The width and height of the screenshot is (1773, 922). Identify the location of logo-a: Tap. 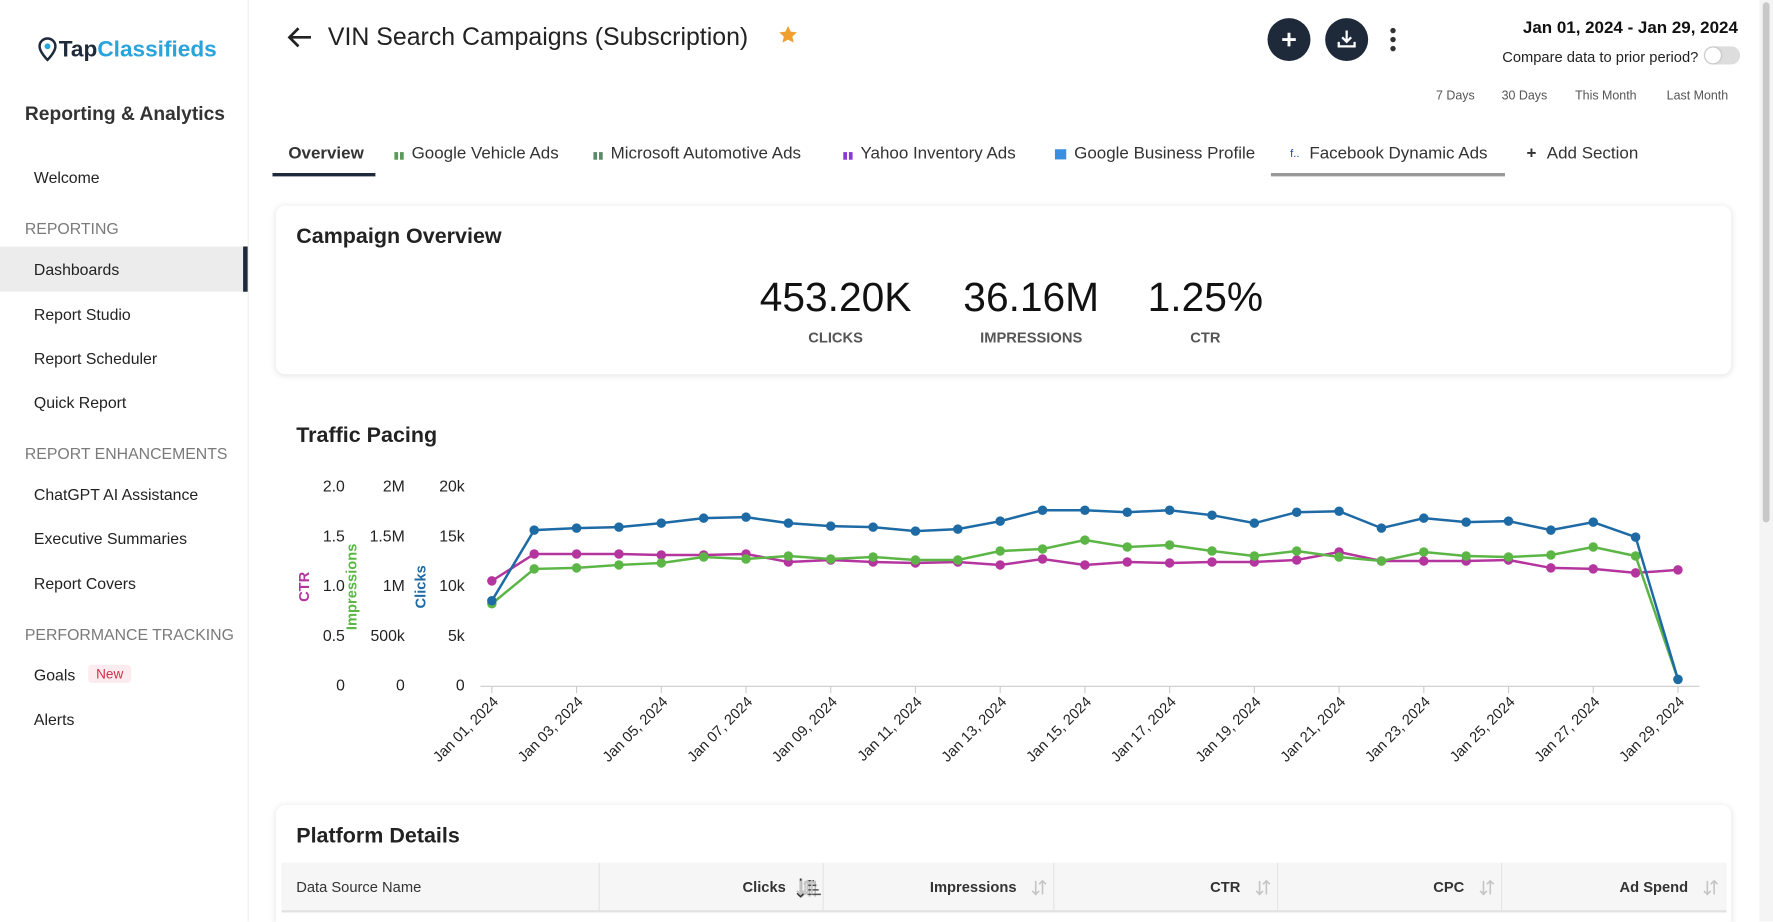
(78, 50).